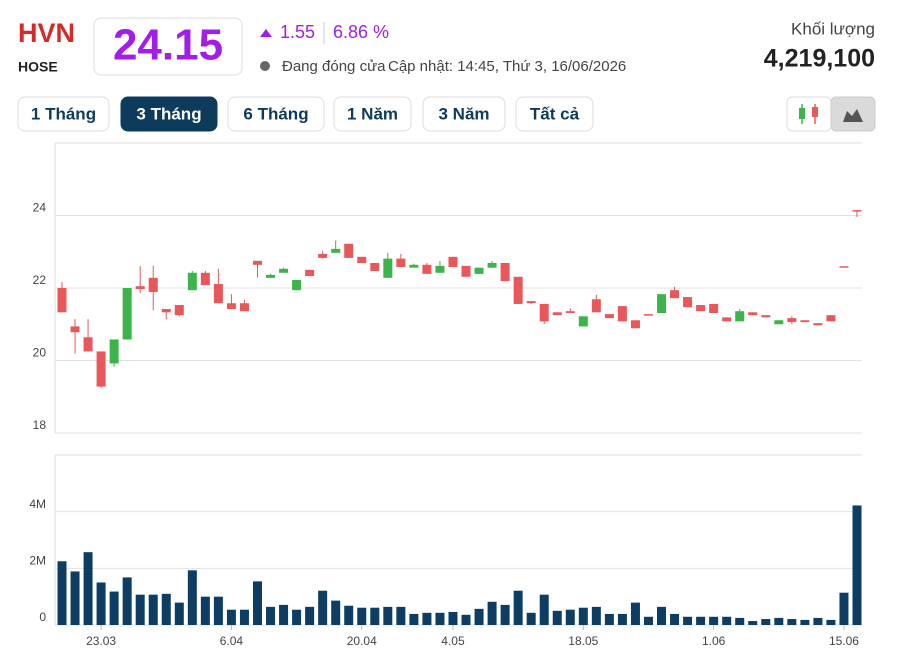 Image resolution: width=900 pixels, height=651 pixels. Describe the element at coordinates (37, 561) in the screenshot. I see `y-tick-label: 2M` at that location.